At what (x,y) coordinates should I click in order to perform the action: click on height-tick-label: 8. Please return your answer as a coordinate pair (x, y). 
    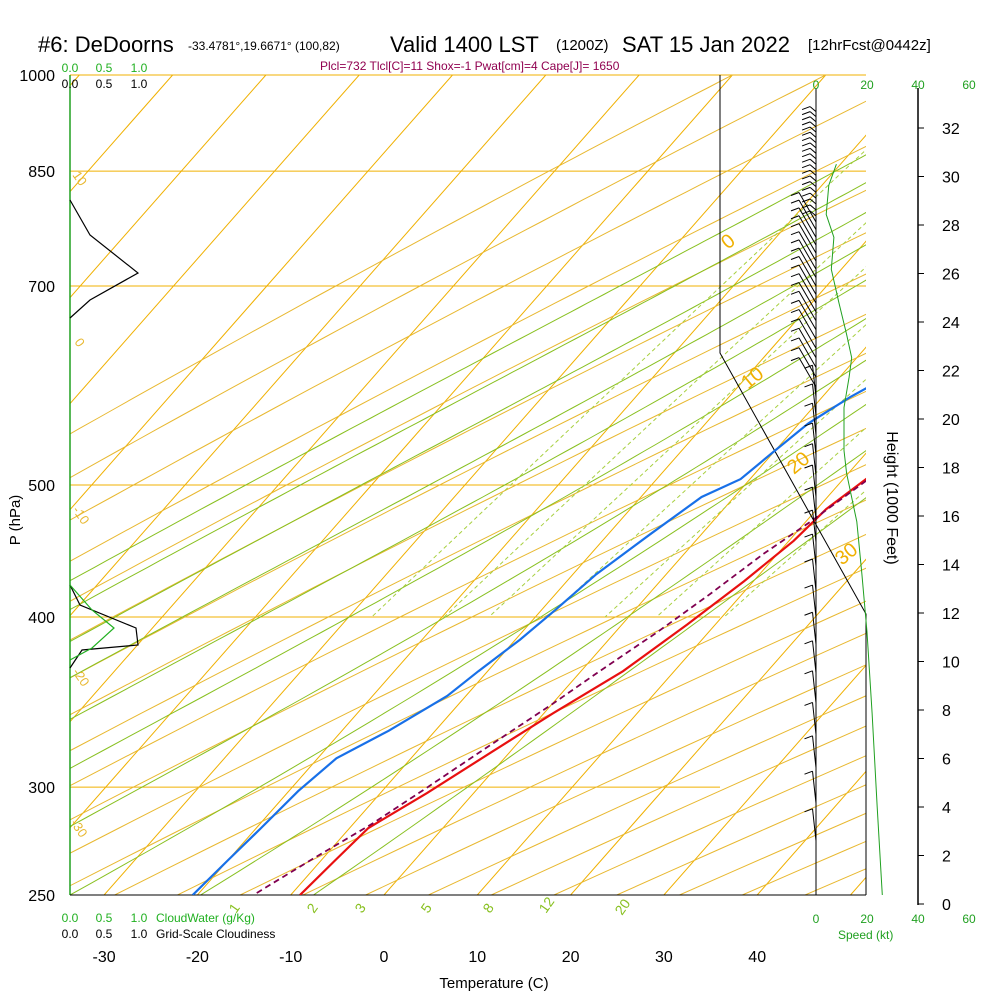
    Looking at the image, I should click on (946, 711).